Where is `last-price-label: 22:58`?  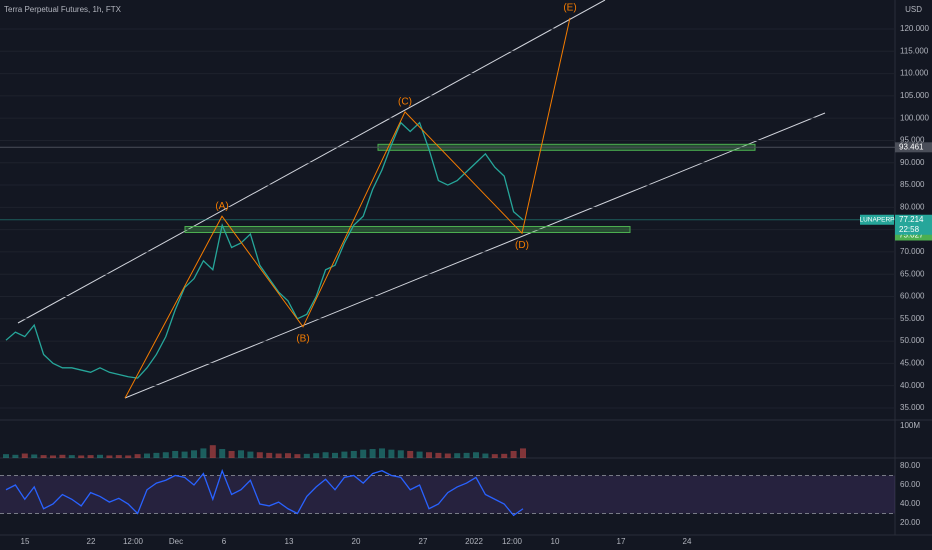
last-price-label: 22:58 is located at coordinates (909, 229).